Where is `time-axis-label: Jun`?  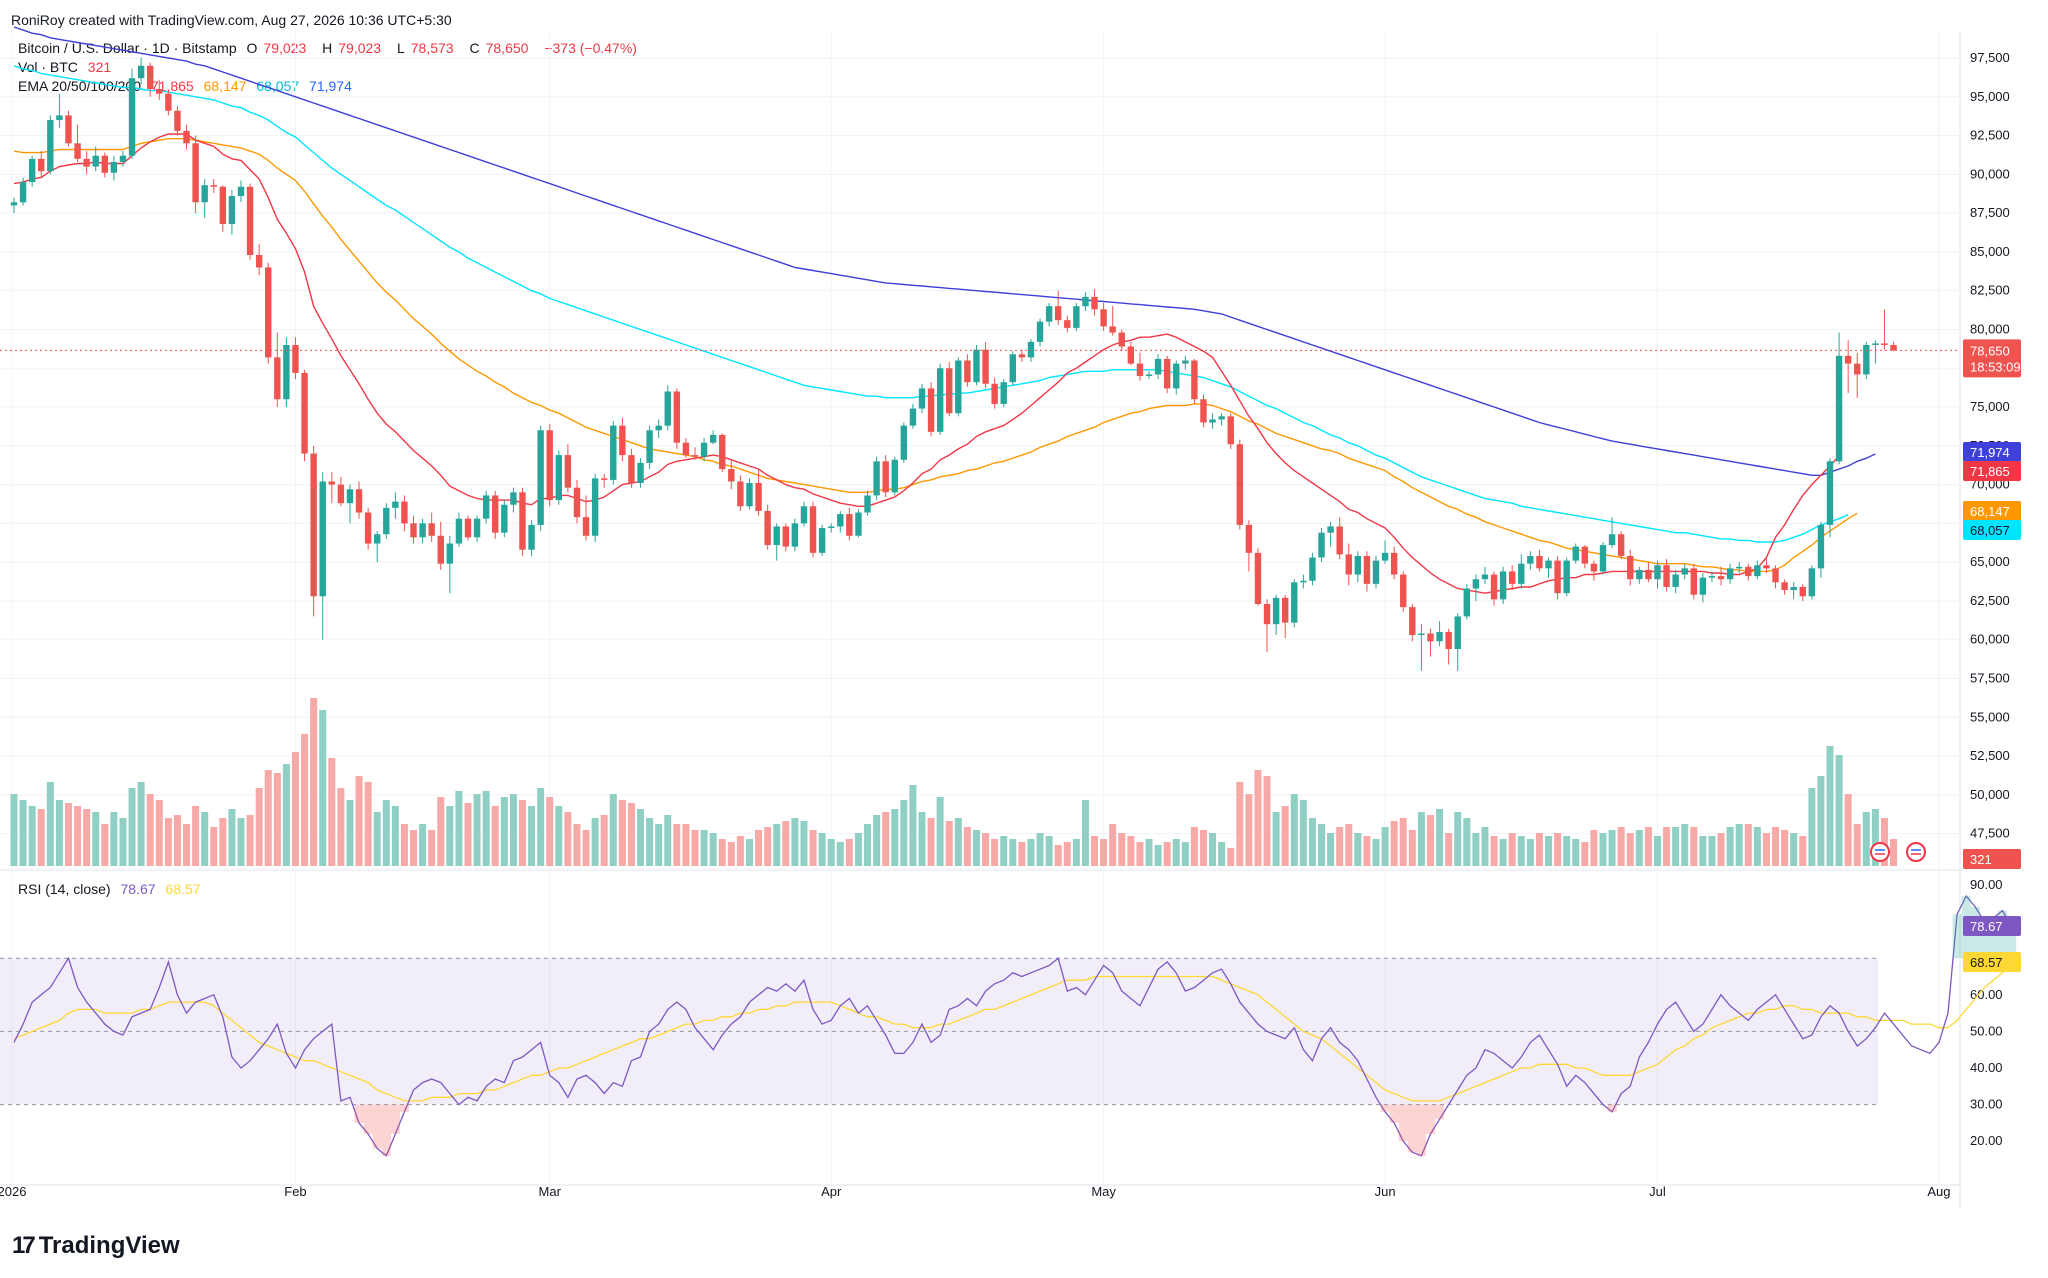 time-axis-label: Jun is located at coordinates (1385, 1191).